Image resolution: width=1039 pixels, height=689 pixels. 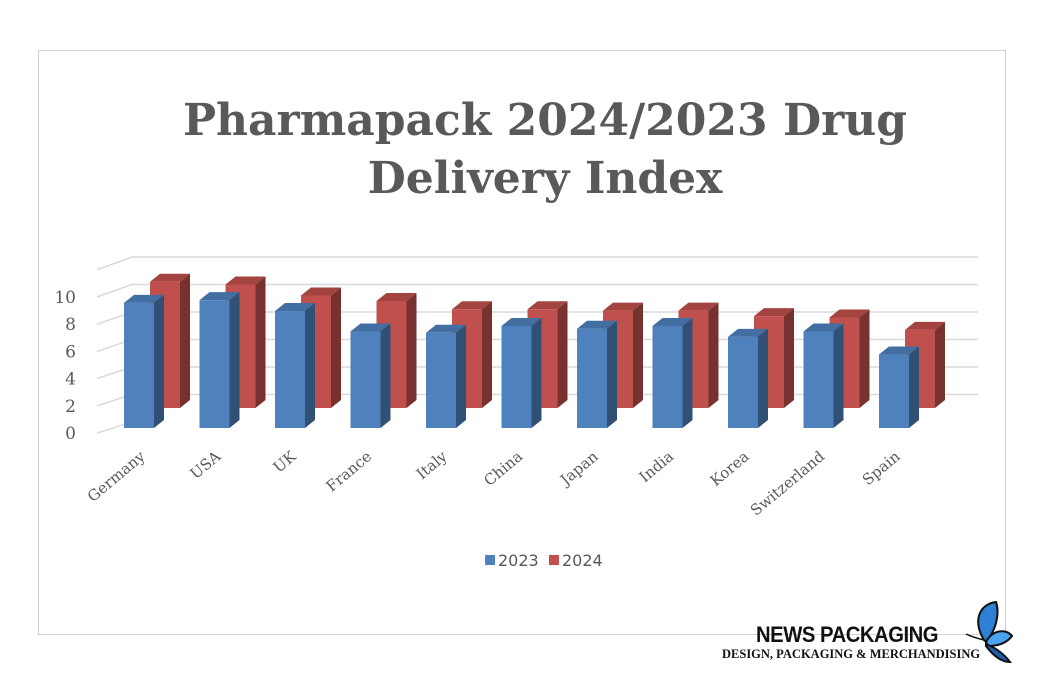 I want to click on y-tick-label: 0, so click(x=70, y=434).